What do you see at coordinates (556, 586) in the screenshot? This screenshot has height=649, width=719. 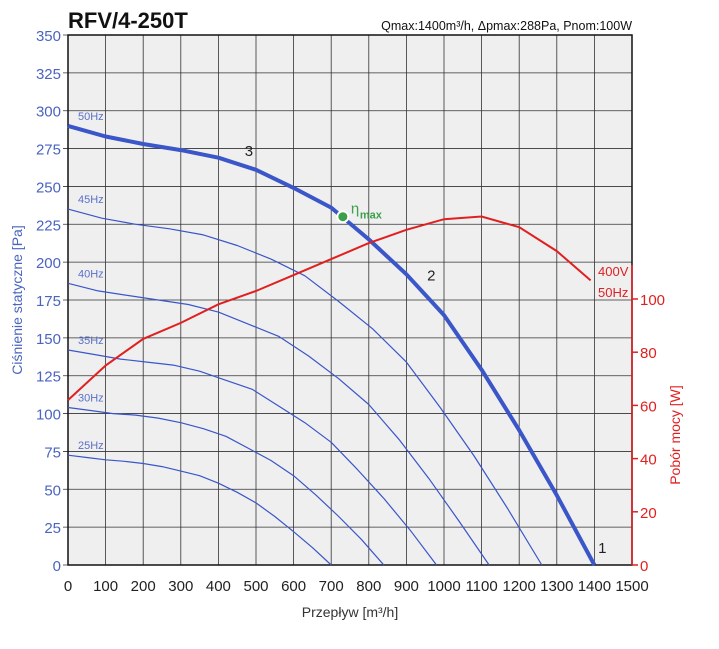 I see `x-tick-label: 1300` at bounding box center [556, 586].